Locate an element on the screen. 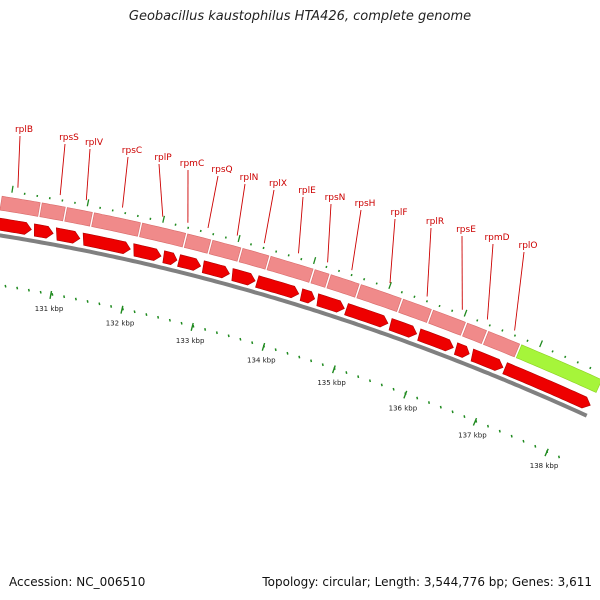 The width and height of the screenshot is (600, 600). gene-label: rplB is located at coordinates (24, 130).